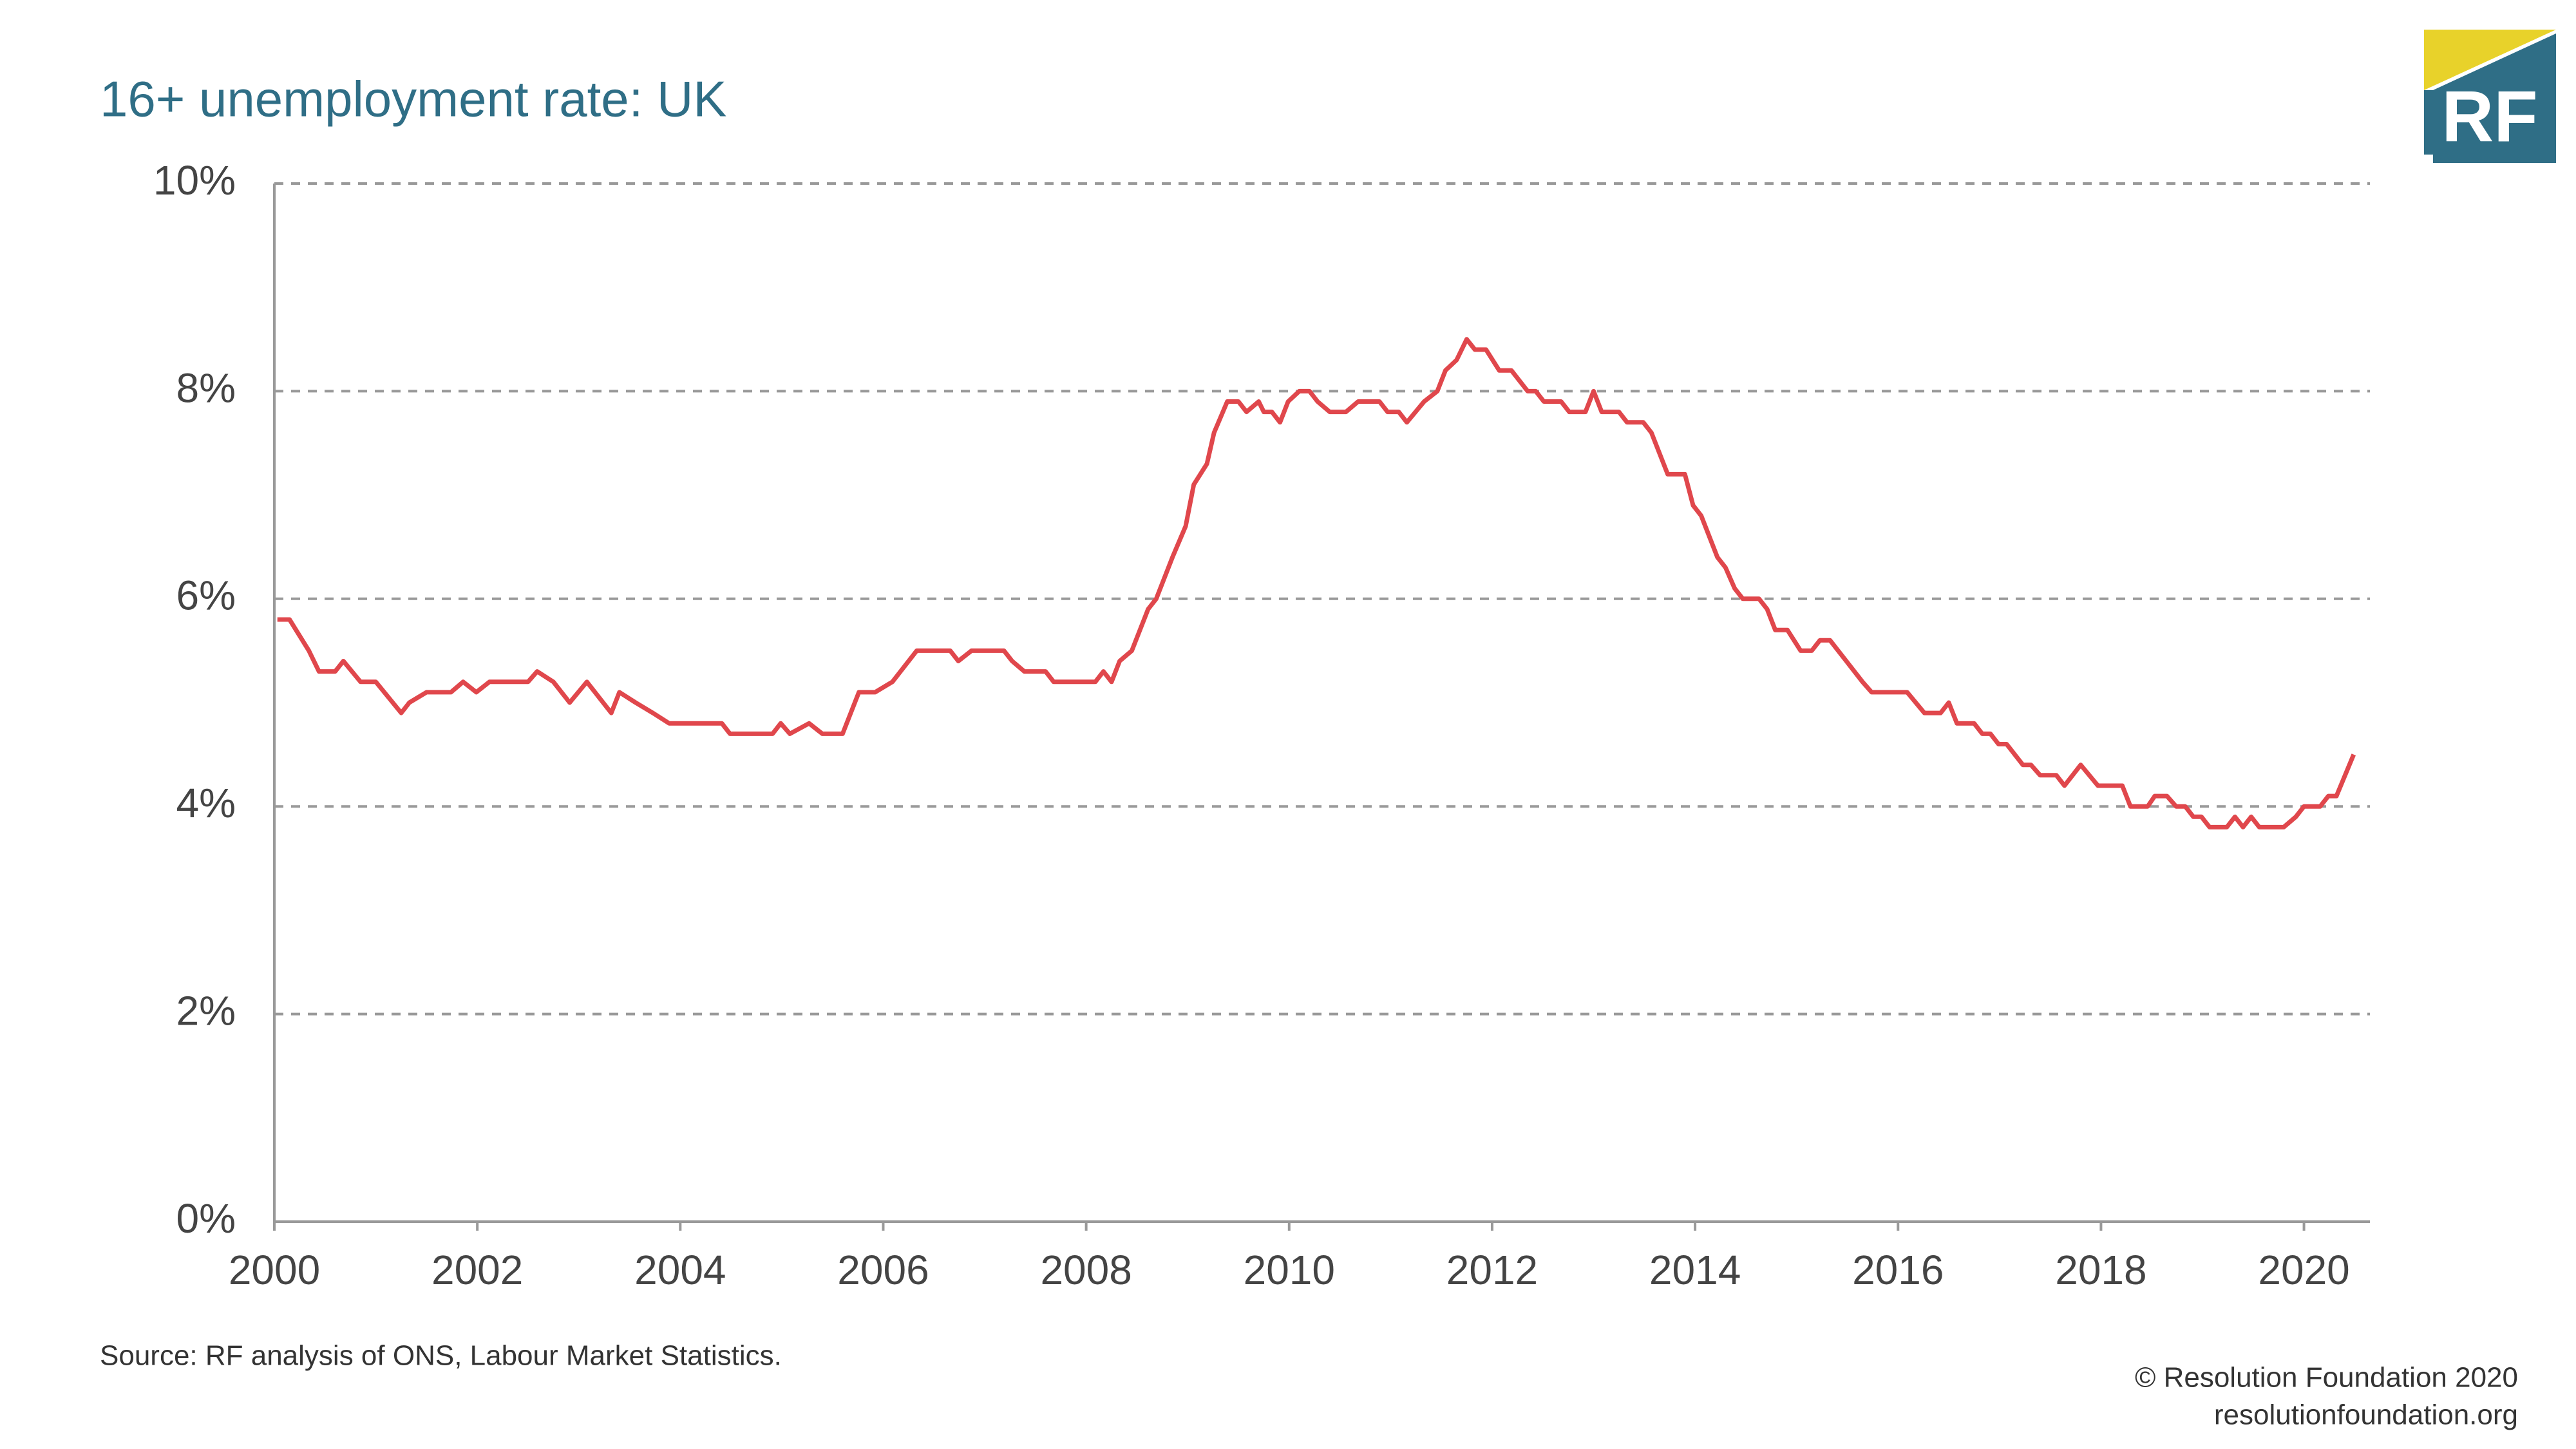 This screenshot has width=2576, height=1449. I want to click on x-tick-label: 2018, so click(2101, 1270).